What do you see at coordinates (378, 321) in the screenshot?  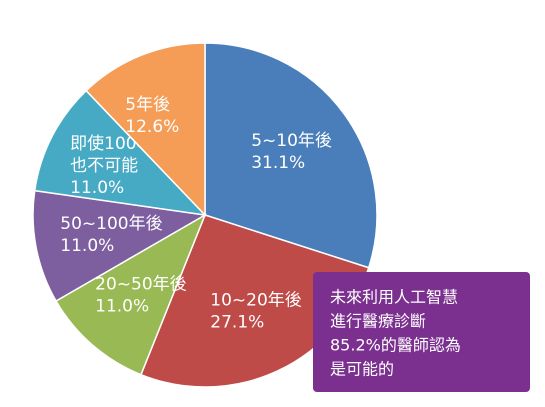 I see `annotation-line: 進行醫療診斷` at bounding box center [378, 321].